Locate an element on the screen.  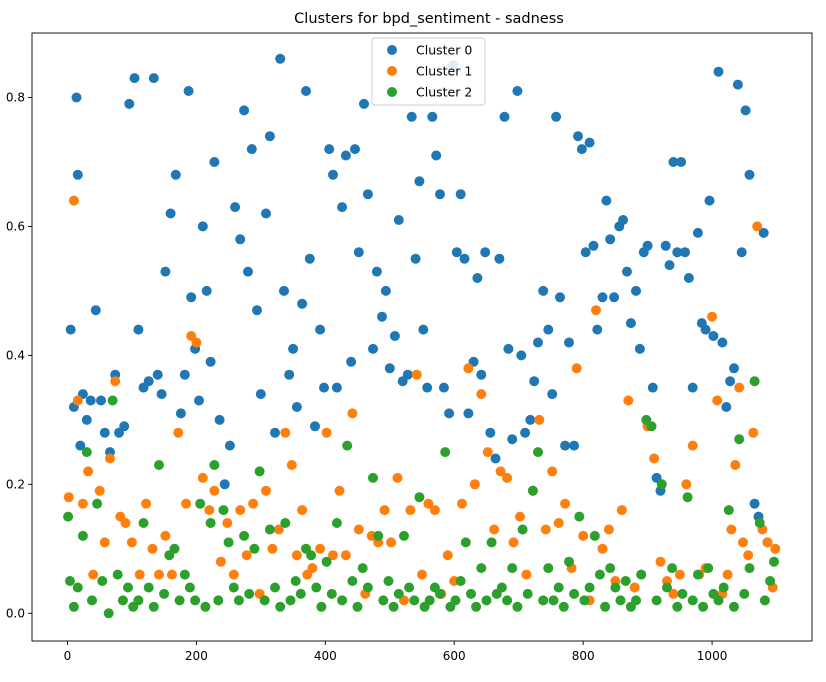
y-tick-label: 0.2 is located at coordinates (15, 484).